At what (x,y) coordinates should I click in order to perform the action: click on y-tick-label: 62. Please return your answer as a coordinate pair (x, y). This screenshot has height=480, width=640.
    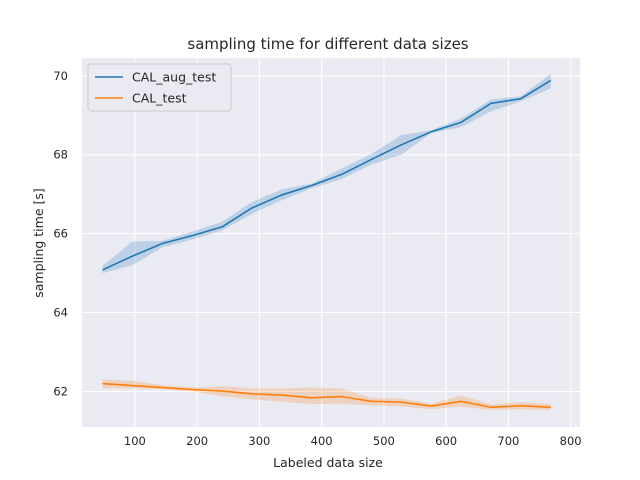
    Looking at the image, I should click on (60, 391).